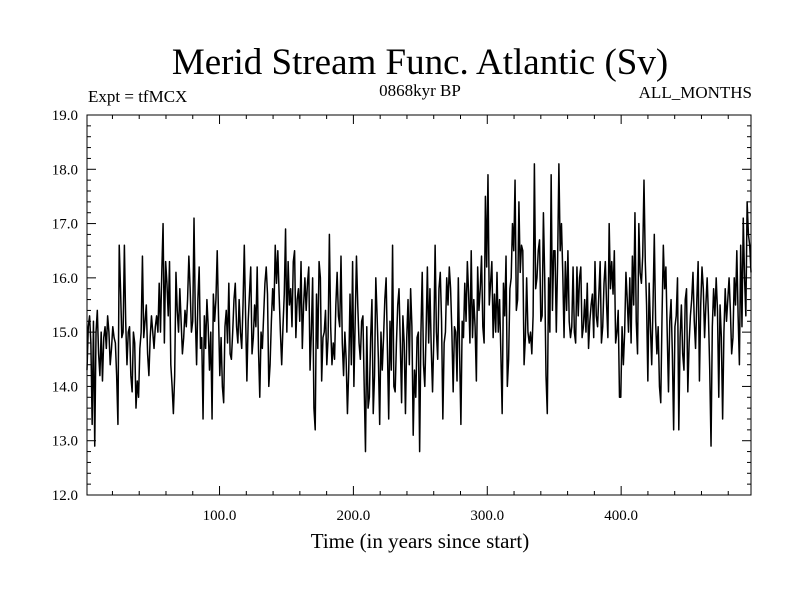  Describe the element at coordinates (65, 225) in the screenshot. I see `y-tick-label: 17.0` at that location.